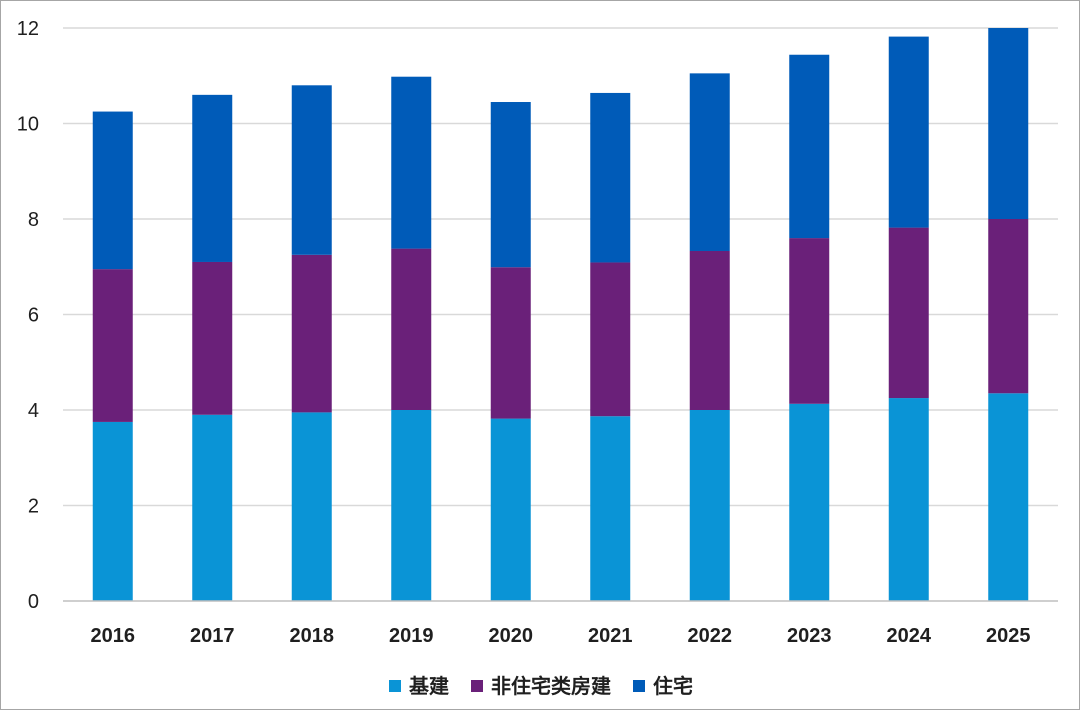 The width and height of the screenshot is (1080, 711). Describe the element at coordinates (28, 29) in the screenshot. I see `y-tick-label: 12` at that location.